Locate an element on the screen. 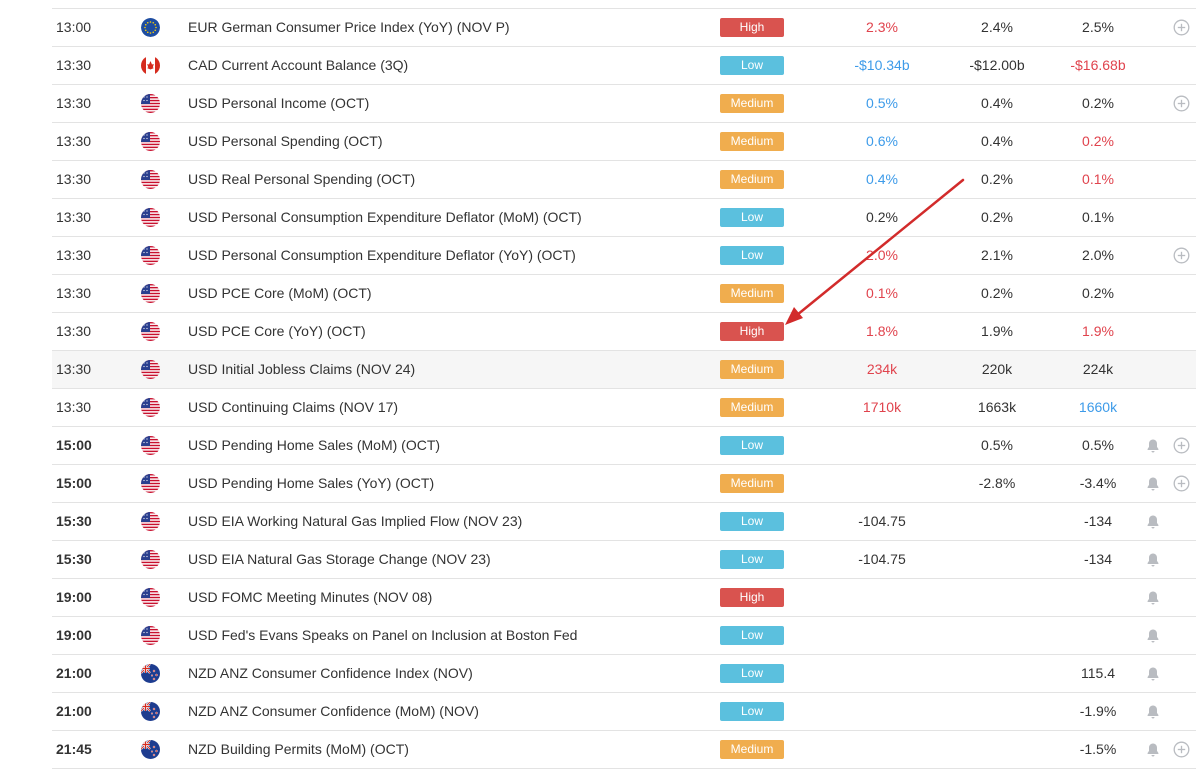  event-name: NZD Building Permits (MoM) (OCT) is located at coordinates (298, 749).